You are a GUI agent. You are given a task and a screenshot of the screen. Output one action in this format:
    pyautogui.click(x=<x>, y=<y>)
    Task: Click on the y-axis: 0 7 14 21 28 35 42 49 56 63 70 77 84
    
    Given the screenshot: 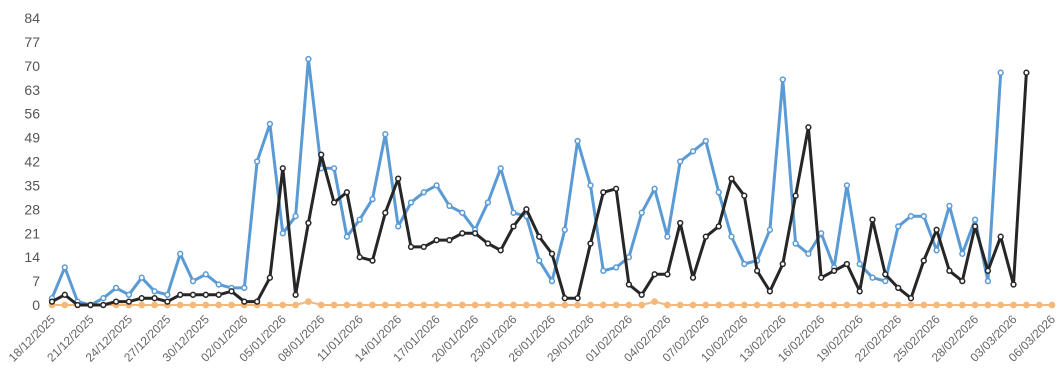 What is the action you would take?
    pyautogui.click(x=32, y=161)
    